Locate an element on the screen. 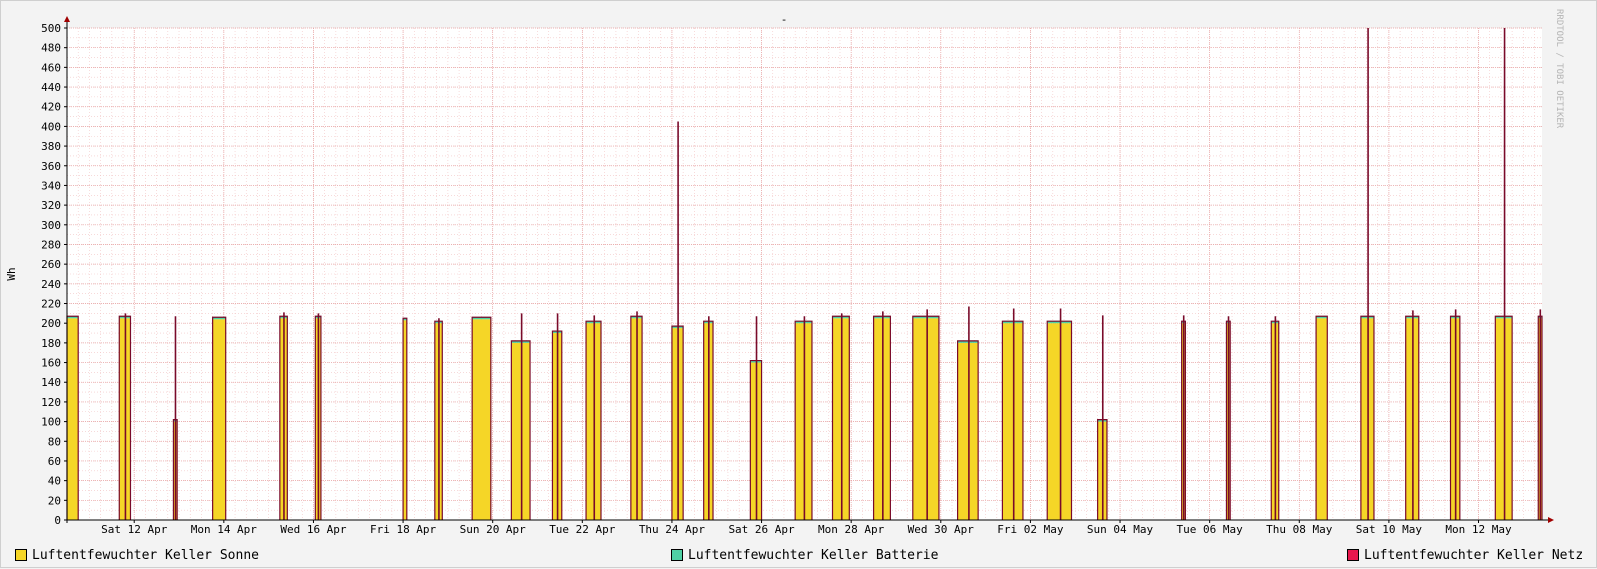  y-tick-label: 40 is located at coordinates (54, 481).